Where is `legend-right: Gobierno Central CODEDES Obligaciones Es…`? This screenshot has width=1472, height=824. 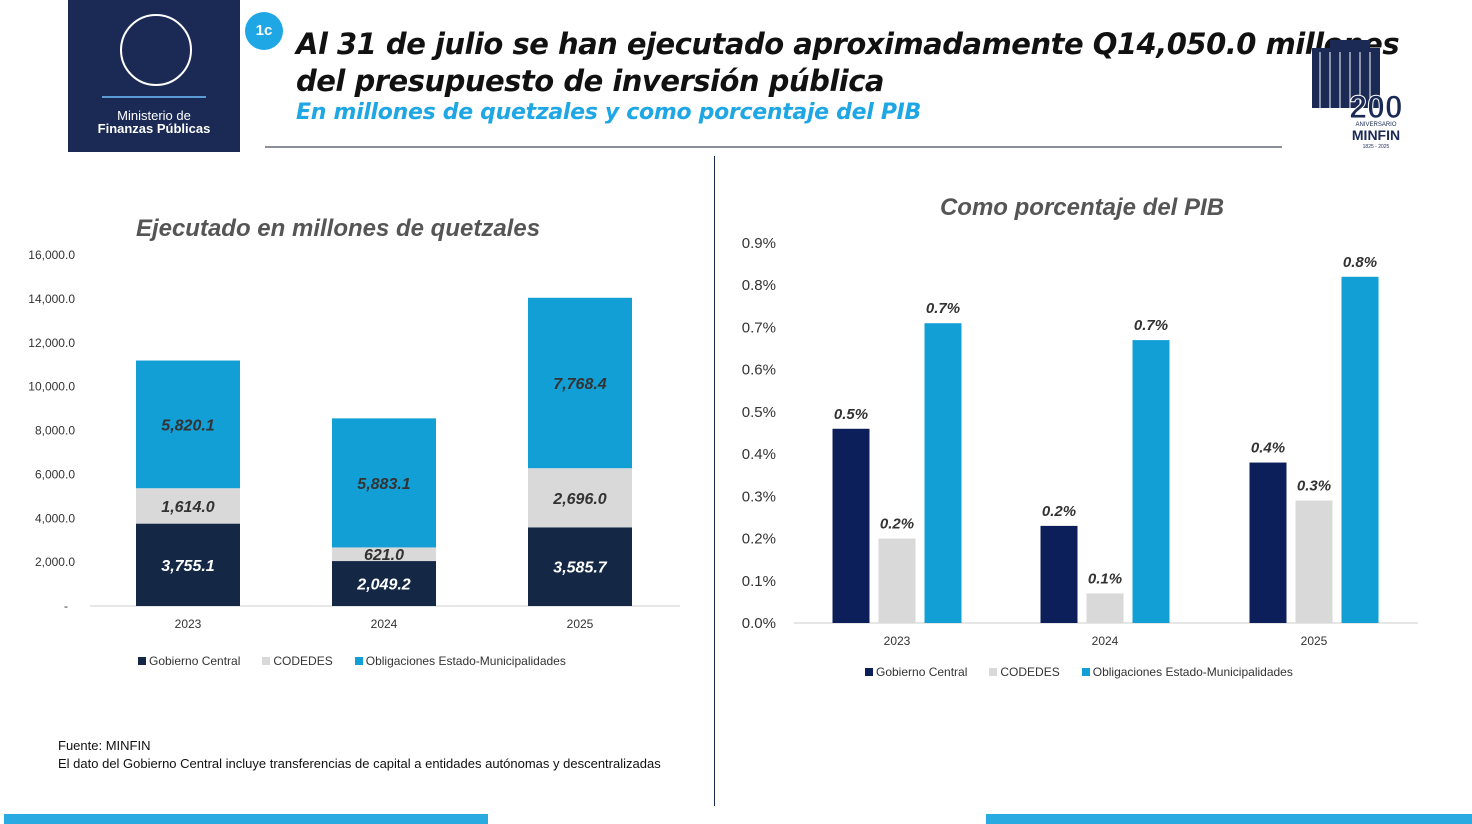
legend-right: Gobierno Central CODEDES Obligaciones Es… is located at coordinates (1079, 672).